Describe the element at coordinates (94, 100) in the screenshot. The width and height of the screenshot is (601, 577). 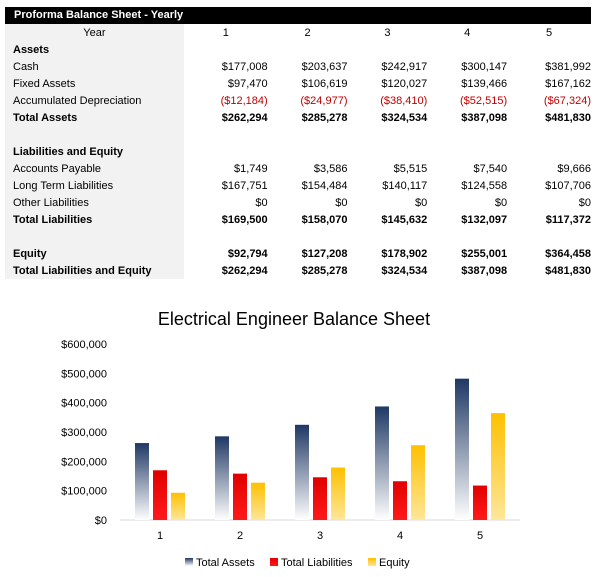
I see `row-label: Accumulated Depreciation` at that location.